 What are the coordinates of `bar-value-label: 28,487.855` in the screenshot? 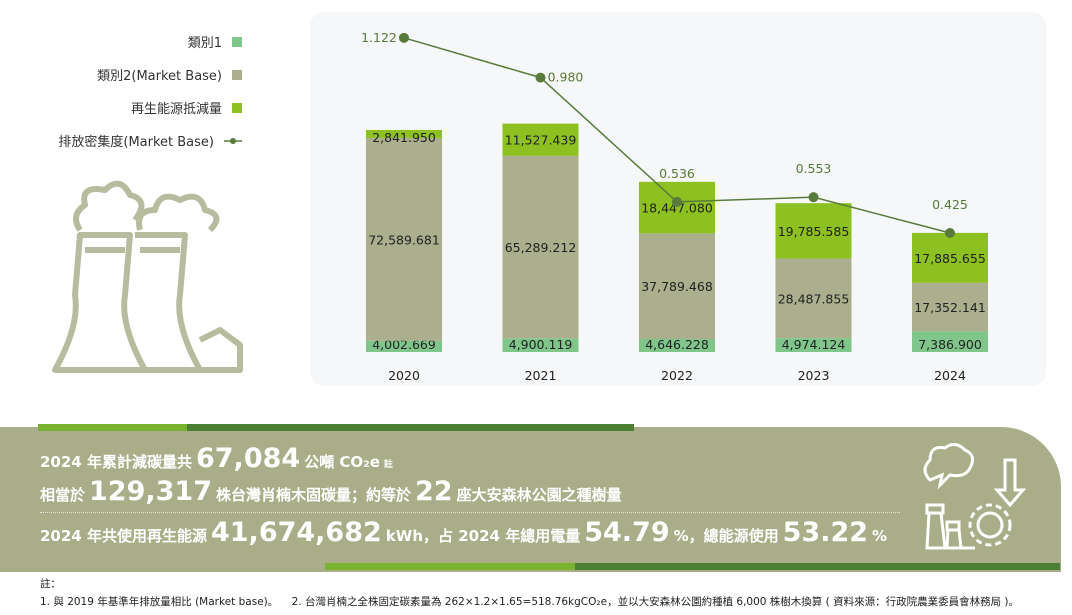 It's located at (814, 298).